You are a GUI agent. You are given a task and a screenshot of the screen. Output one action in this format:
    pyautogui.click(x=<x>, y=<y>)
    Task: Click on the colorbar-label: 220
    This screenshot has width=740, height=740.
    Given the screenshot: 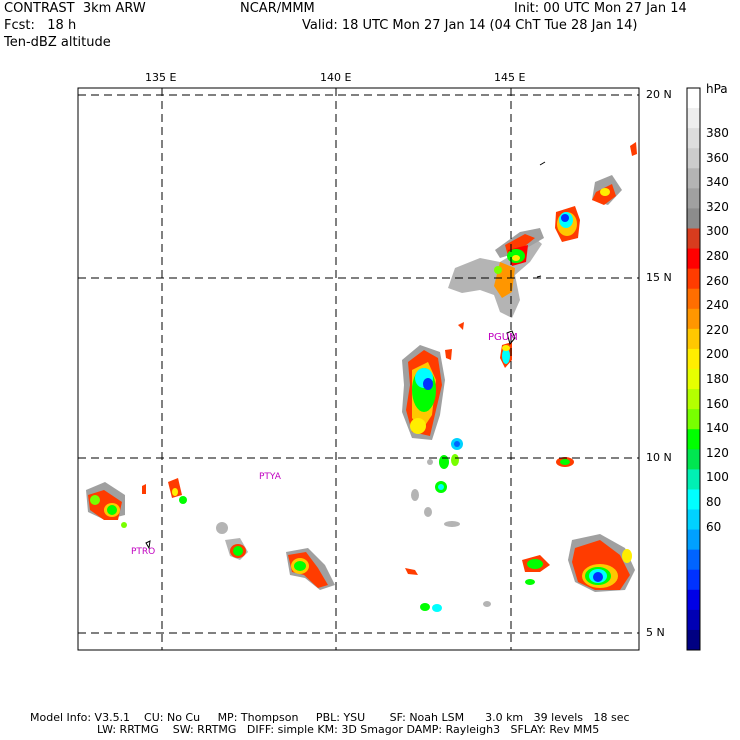 What is the action you would take?
    pyautogui.click(x=717, y=329)
    